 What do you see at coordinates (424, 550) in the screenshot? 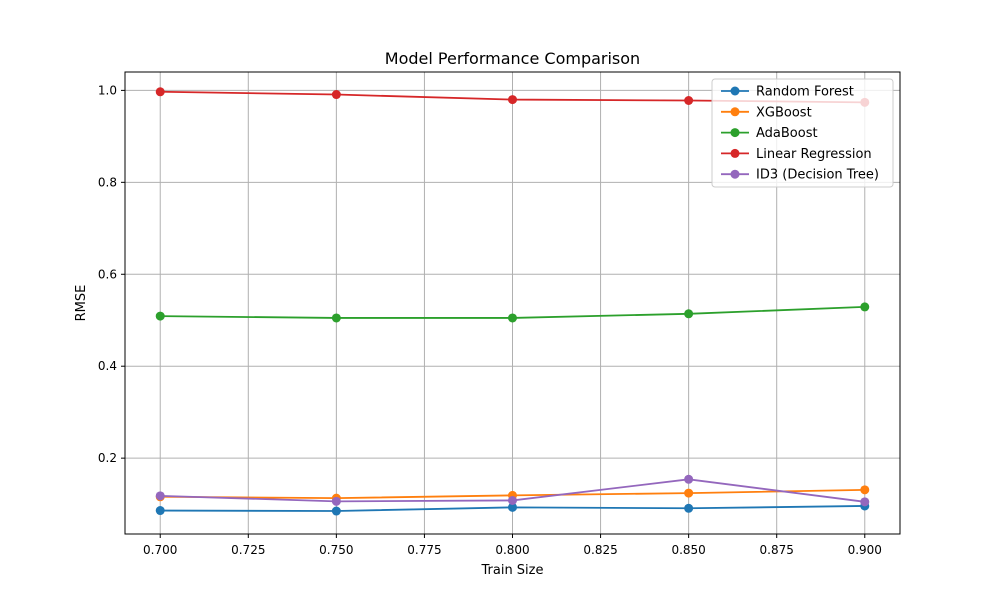
I see `x-tick-label: 0.775` at bounding box center [424, 550].